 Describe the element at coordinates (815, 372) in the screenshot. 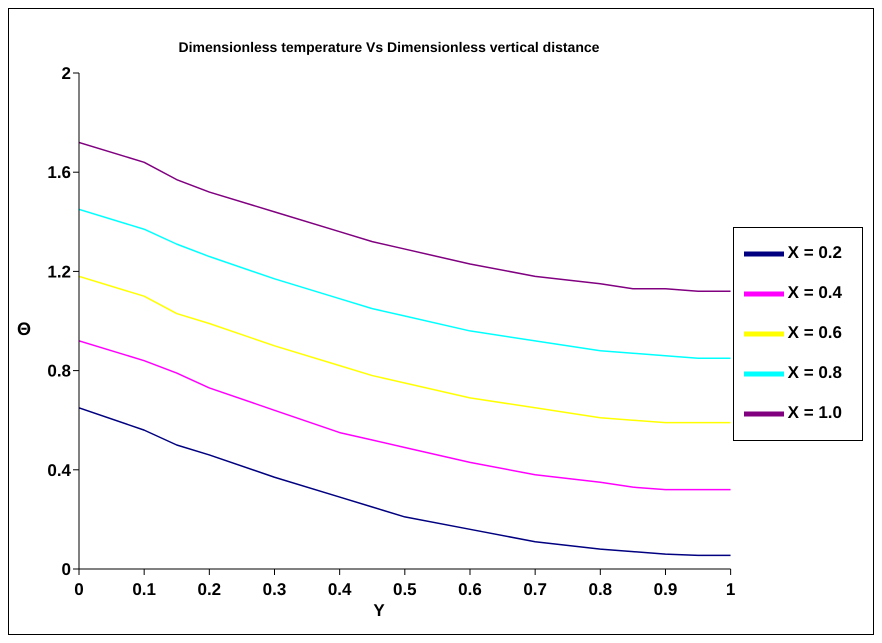

I see `legend-label: X = 0.8` at that location.